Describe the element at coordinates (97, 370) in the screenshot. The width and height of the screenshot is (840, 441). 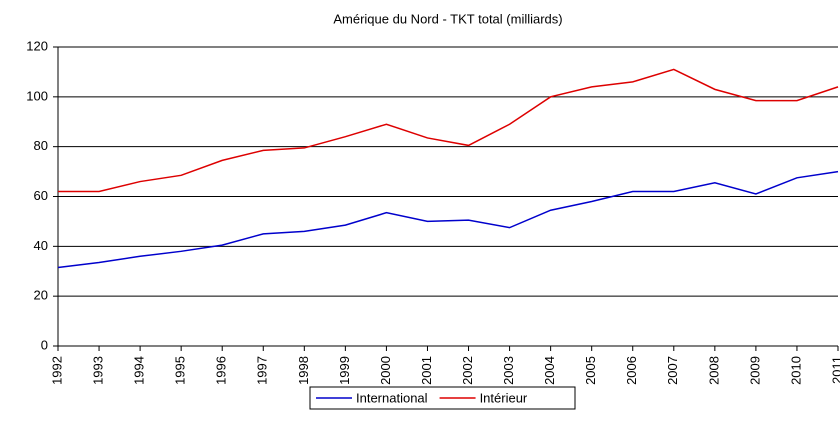
I see `x-tick-label: 1993` at that location.